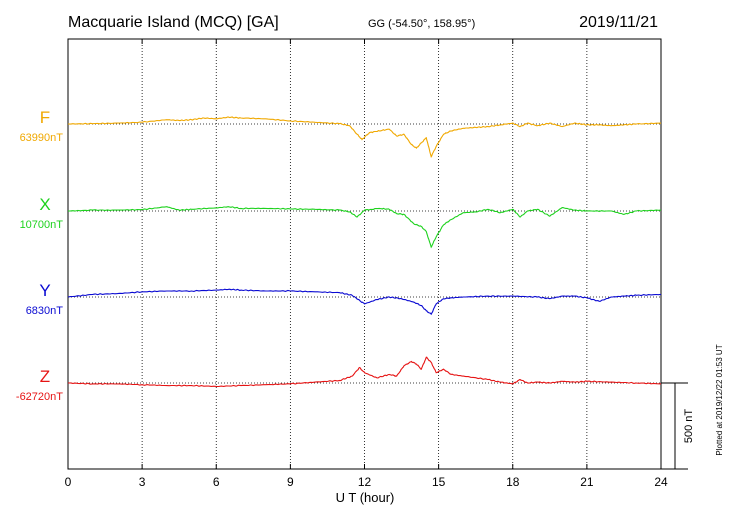 This screenshot has height=520, width=730. What do you see at coordinates (42, 138) in the screenshot?
I see `series-baseline-F: 63990nT` at bounding box center [42, 138].